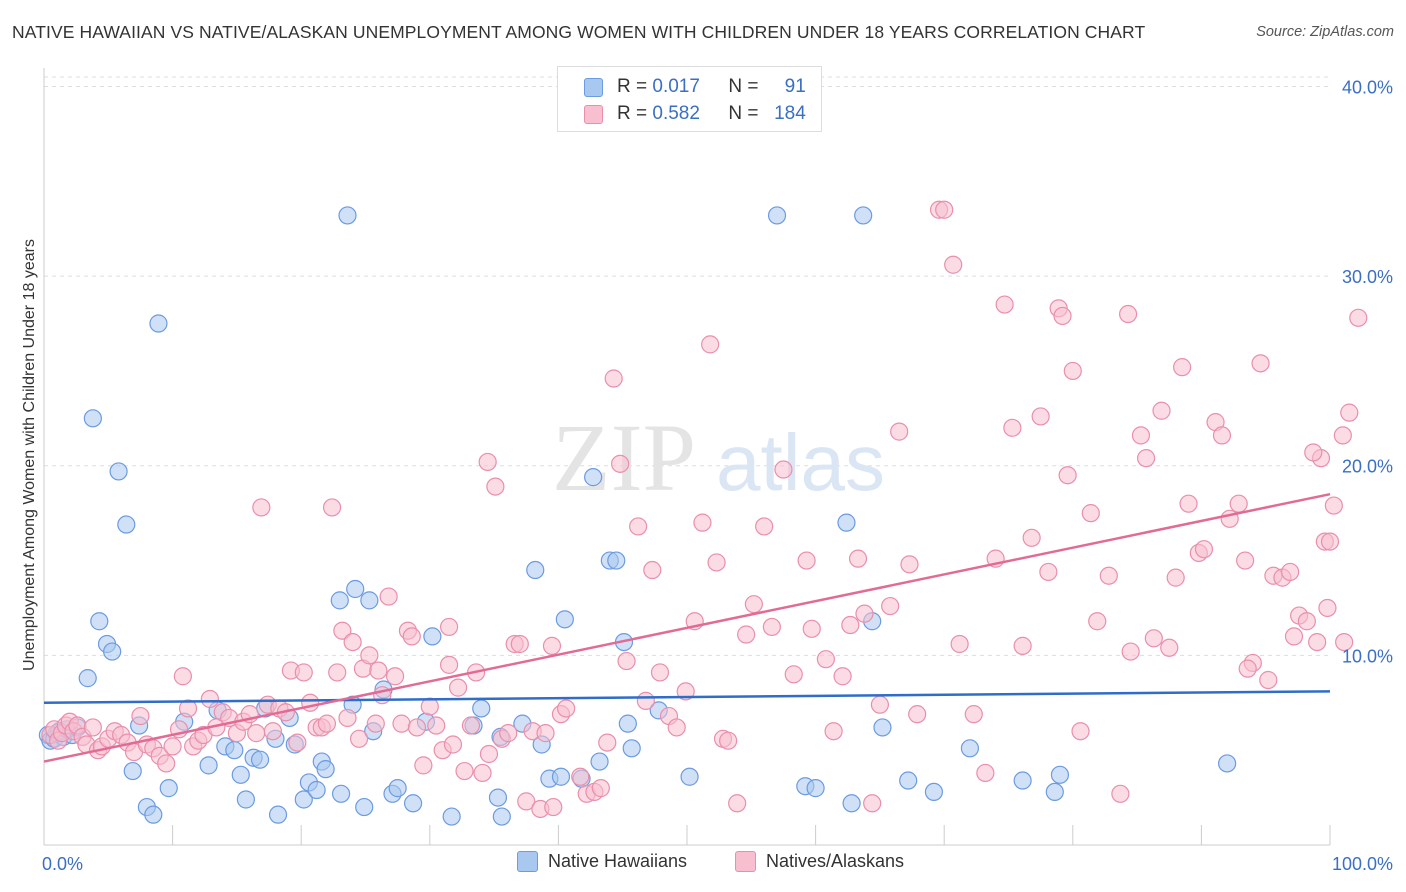 The image size is (1406, 892). Describe the element at coordinates (795, 86) in the screenshot. I see `n-value: 91` at that location.